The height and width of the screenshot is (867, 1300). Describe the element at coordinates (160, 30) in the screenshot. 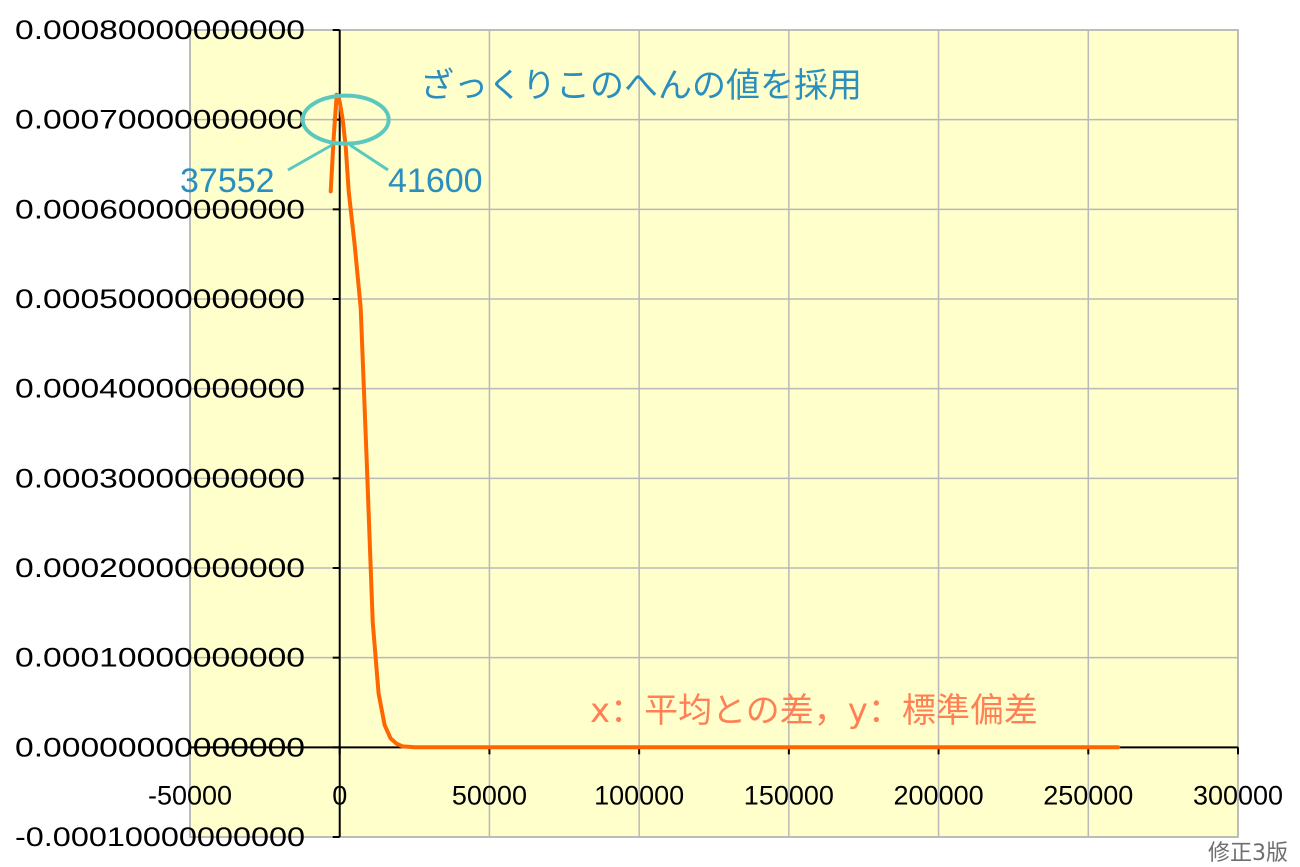

I see `y-tick-label-9: 0.00080000000000` at that location.